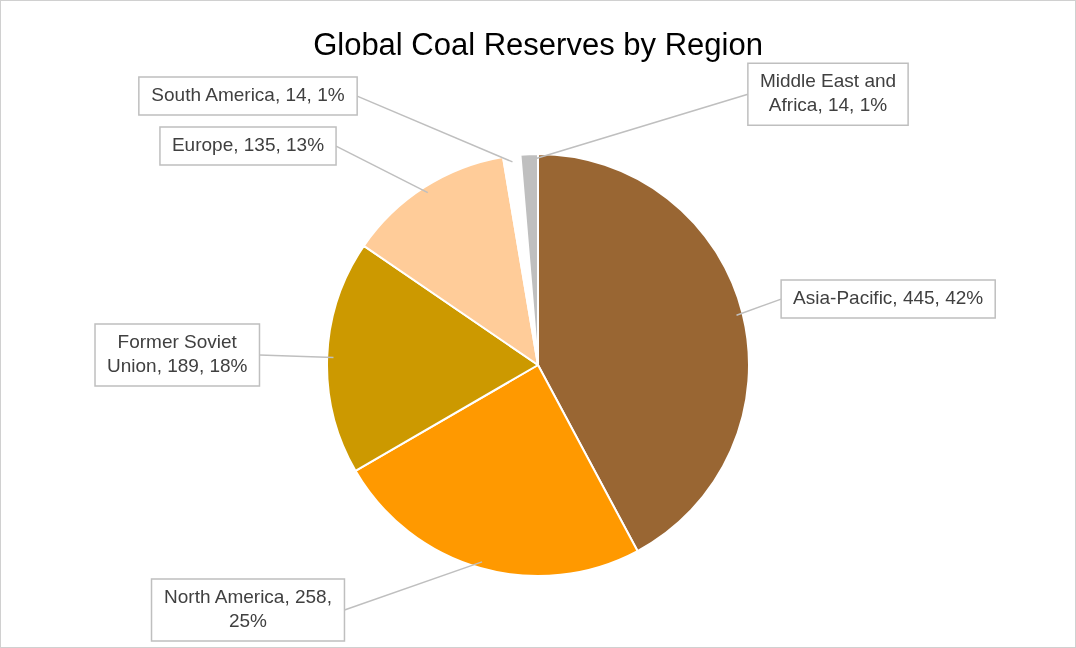 The width and height of the screenshot is (1076, 648). What do you see at coordinates (828, 93) in the screenshot?
I see `slice-label: Middle East and Africa, 14, 1%` at bounding box center [828, 93].